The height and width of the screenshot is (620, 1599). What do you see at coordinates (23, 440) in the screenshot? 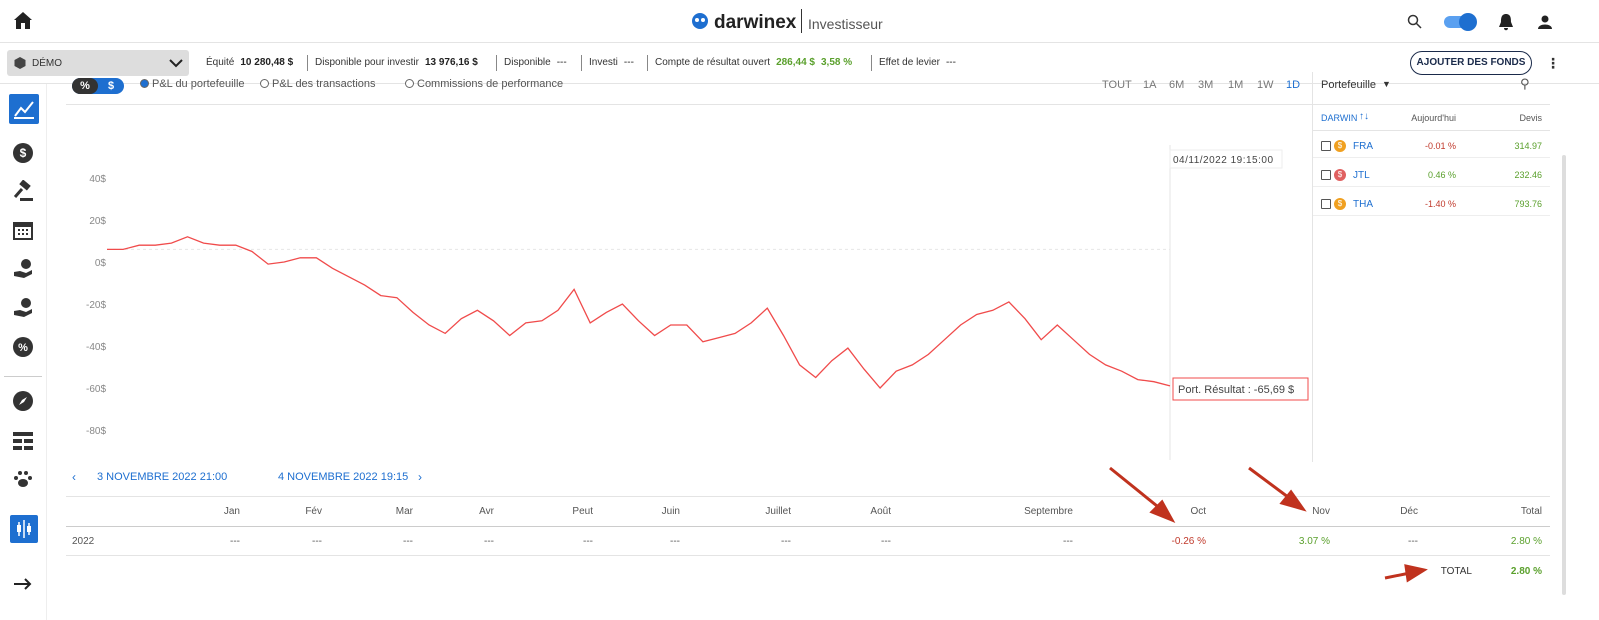
I see `nav-table` at bounding box center [23, 440].